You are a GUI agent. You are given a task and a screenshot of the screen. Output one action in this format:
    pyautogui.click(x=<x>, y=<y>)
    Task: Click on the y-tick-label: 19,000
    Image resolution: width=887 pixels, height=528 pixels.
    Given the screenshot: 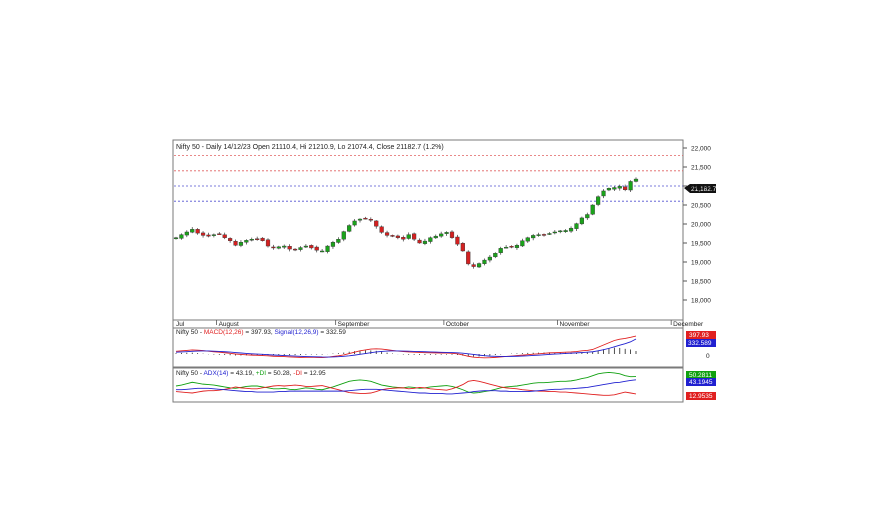 What is the action you would take?
    pyautogui.click(x=701, y=263)
    